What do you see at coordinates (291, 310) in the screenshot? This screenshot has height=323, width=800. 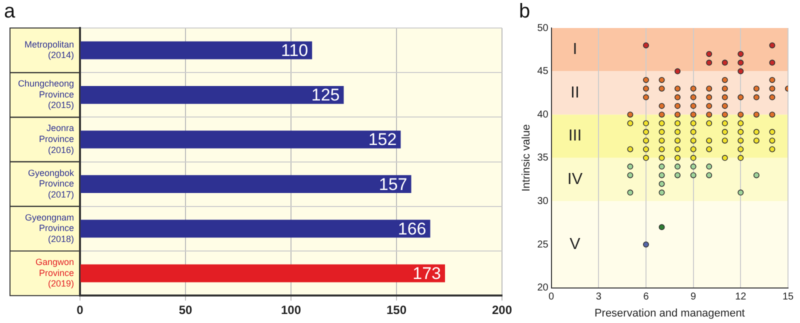 I see `x-tick-label: 100` at bounding box center [291, 310].